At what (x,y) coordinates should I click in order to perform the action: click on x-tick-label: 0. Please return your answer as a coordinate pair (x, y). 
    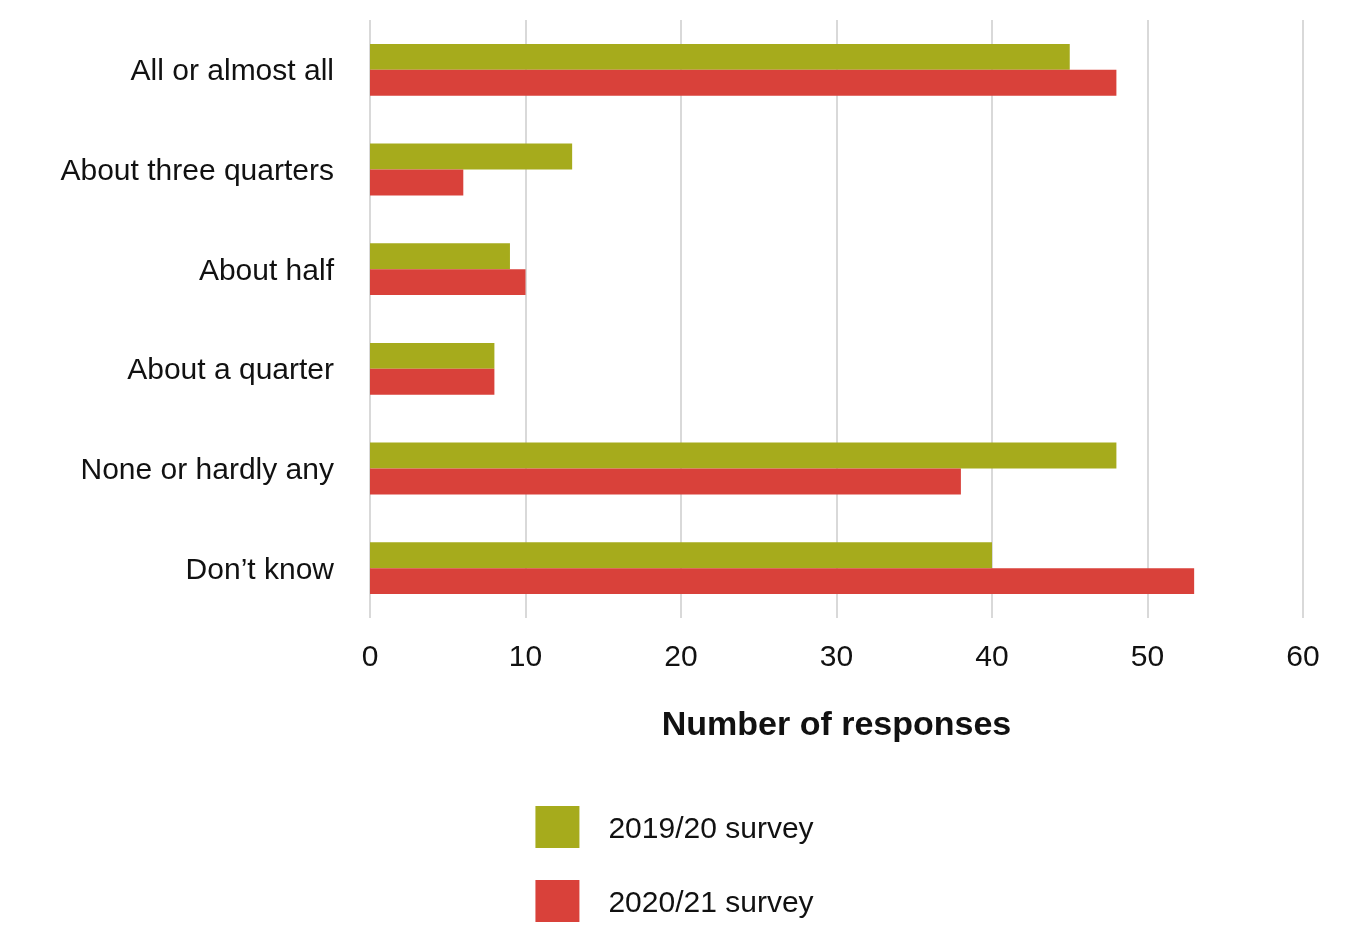
    Looking at the image, I should click on (370, 655).